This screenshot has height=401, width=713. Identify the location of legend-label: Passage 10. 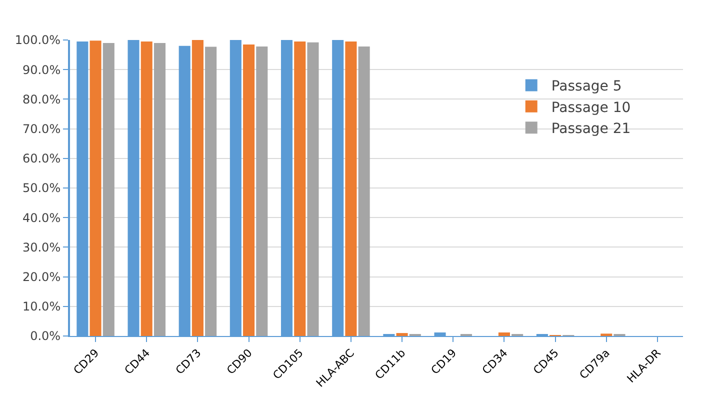
(591, 108).